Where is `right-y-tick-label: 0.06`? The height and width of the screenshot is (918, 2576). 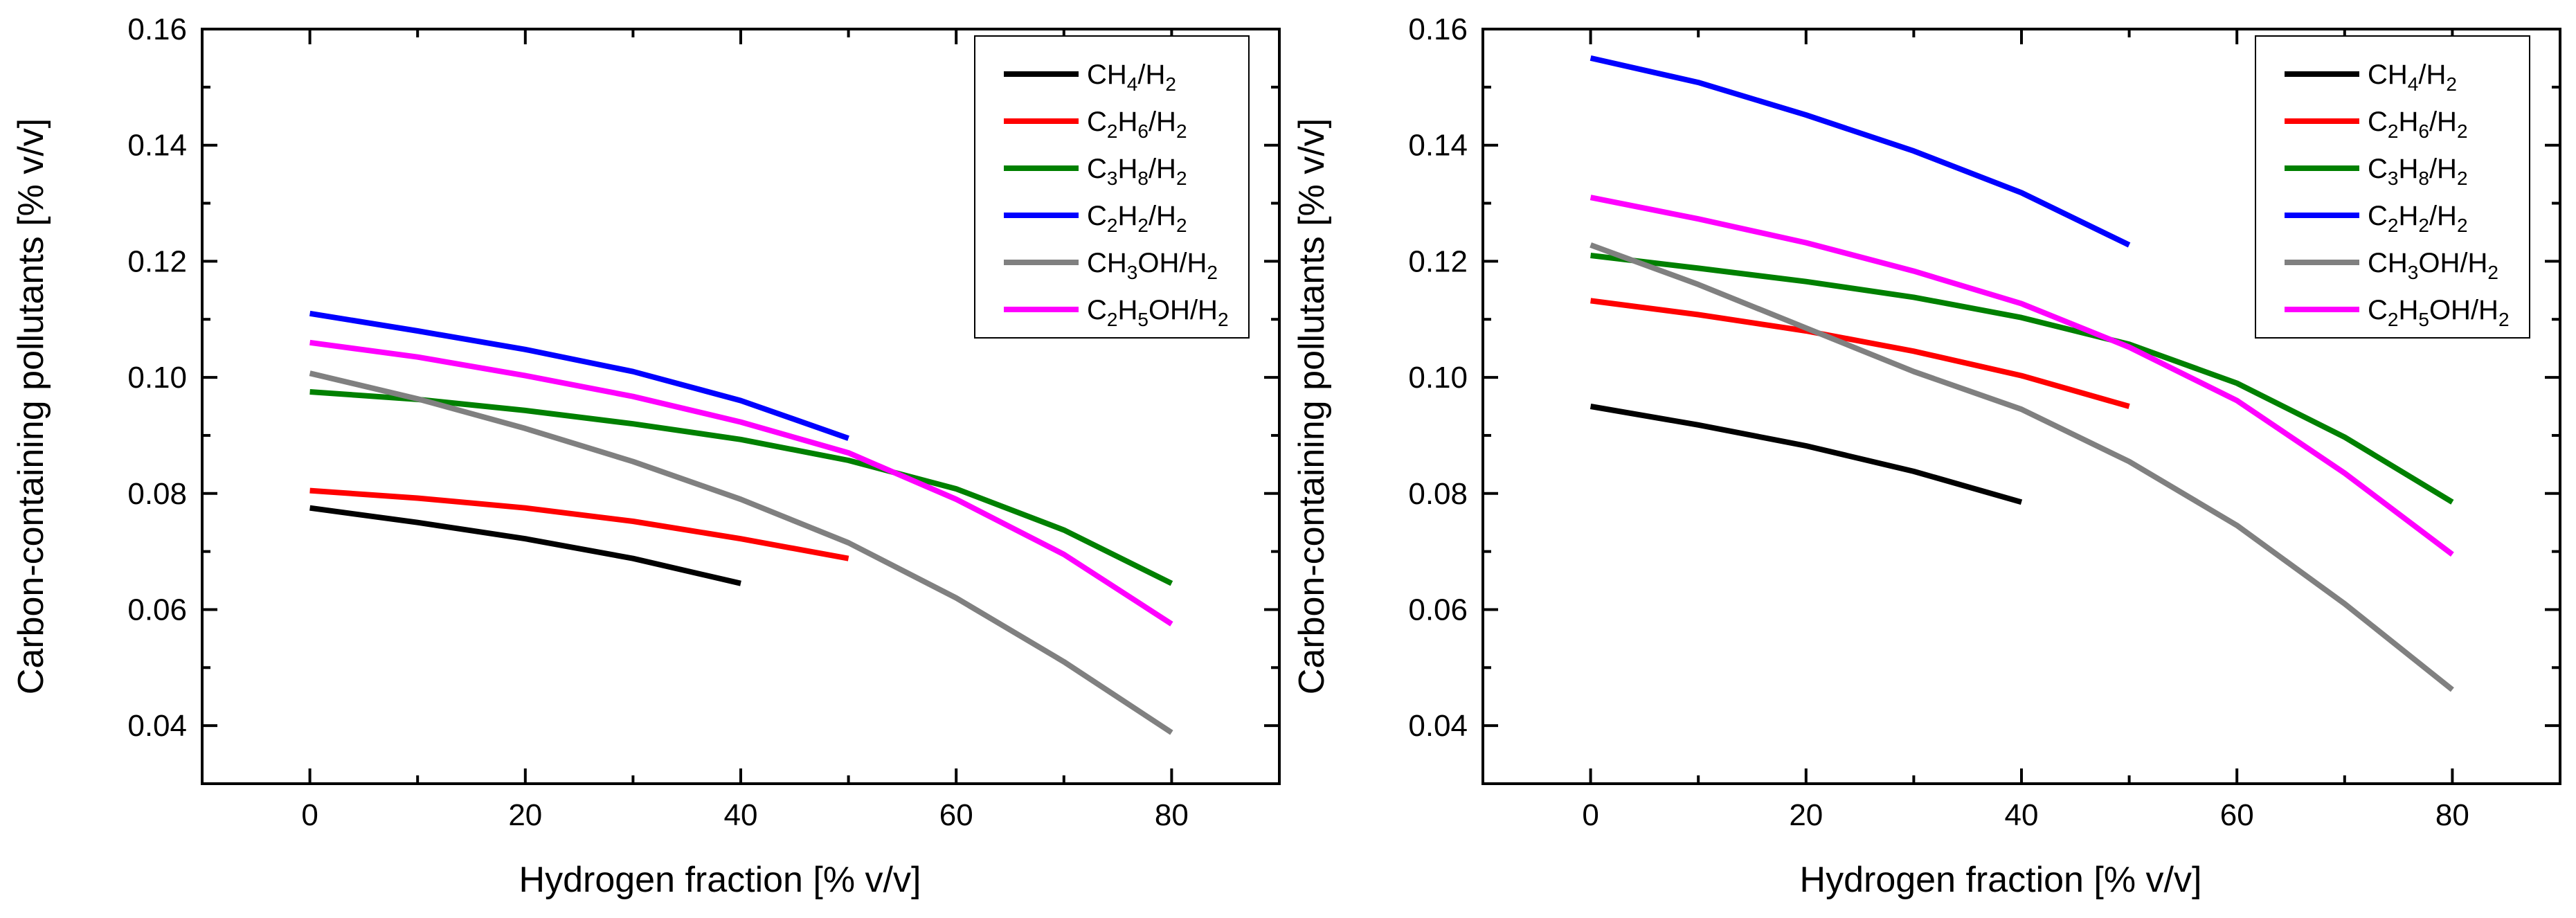 right-y-tick-label: 0.06 is located at coordinates (1438, 610).